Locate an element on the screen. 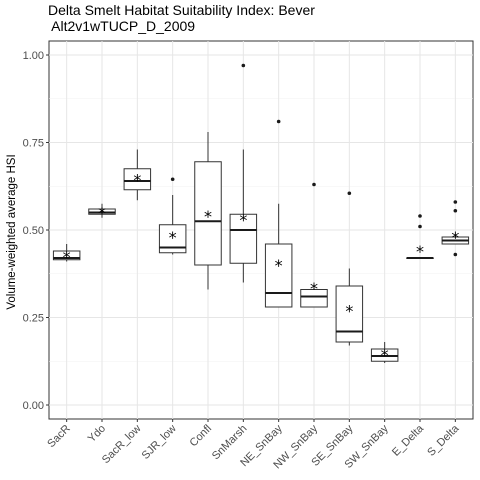  box-group-e_delta: * is located at coordinates (420, 237).